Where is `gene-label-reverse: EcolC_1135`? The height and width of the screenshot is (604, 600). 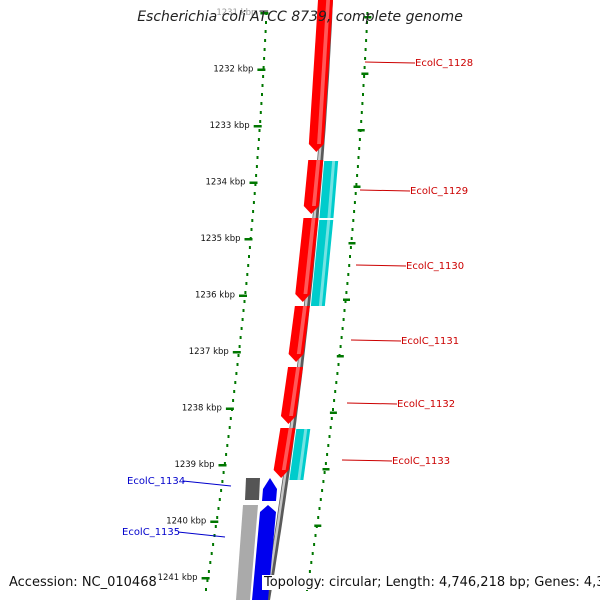 gene-label-reverse: EcolC_1135 is located at coordinates (174, 532).